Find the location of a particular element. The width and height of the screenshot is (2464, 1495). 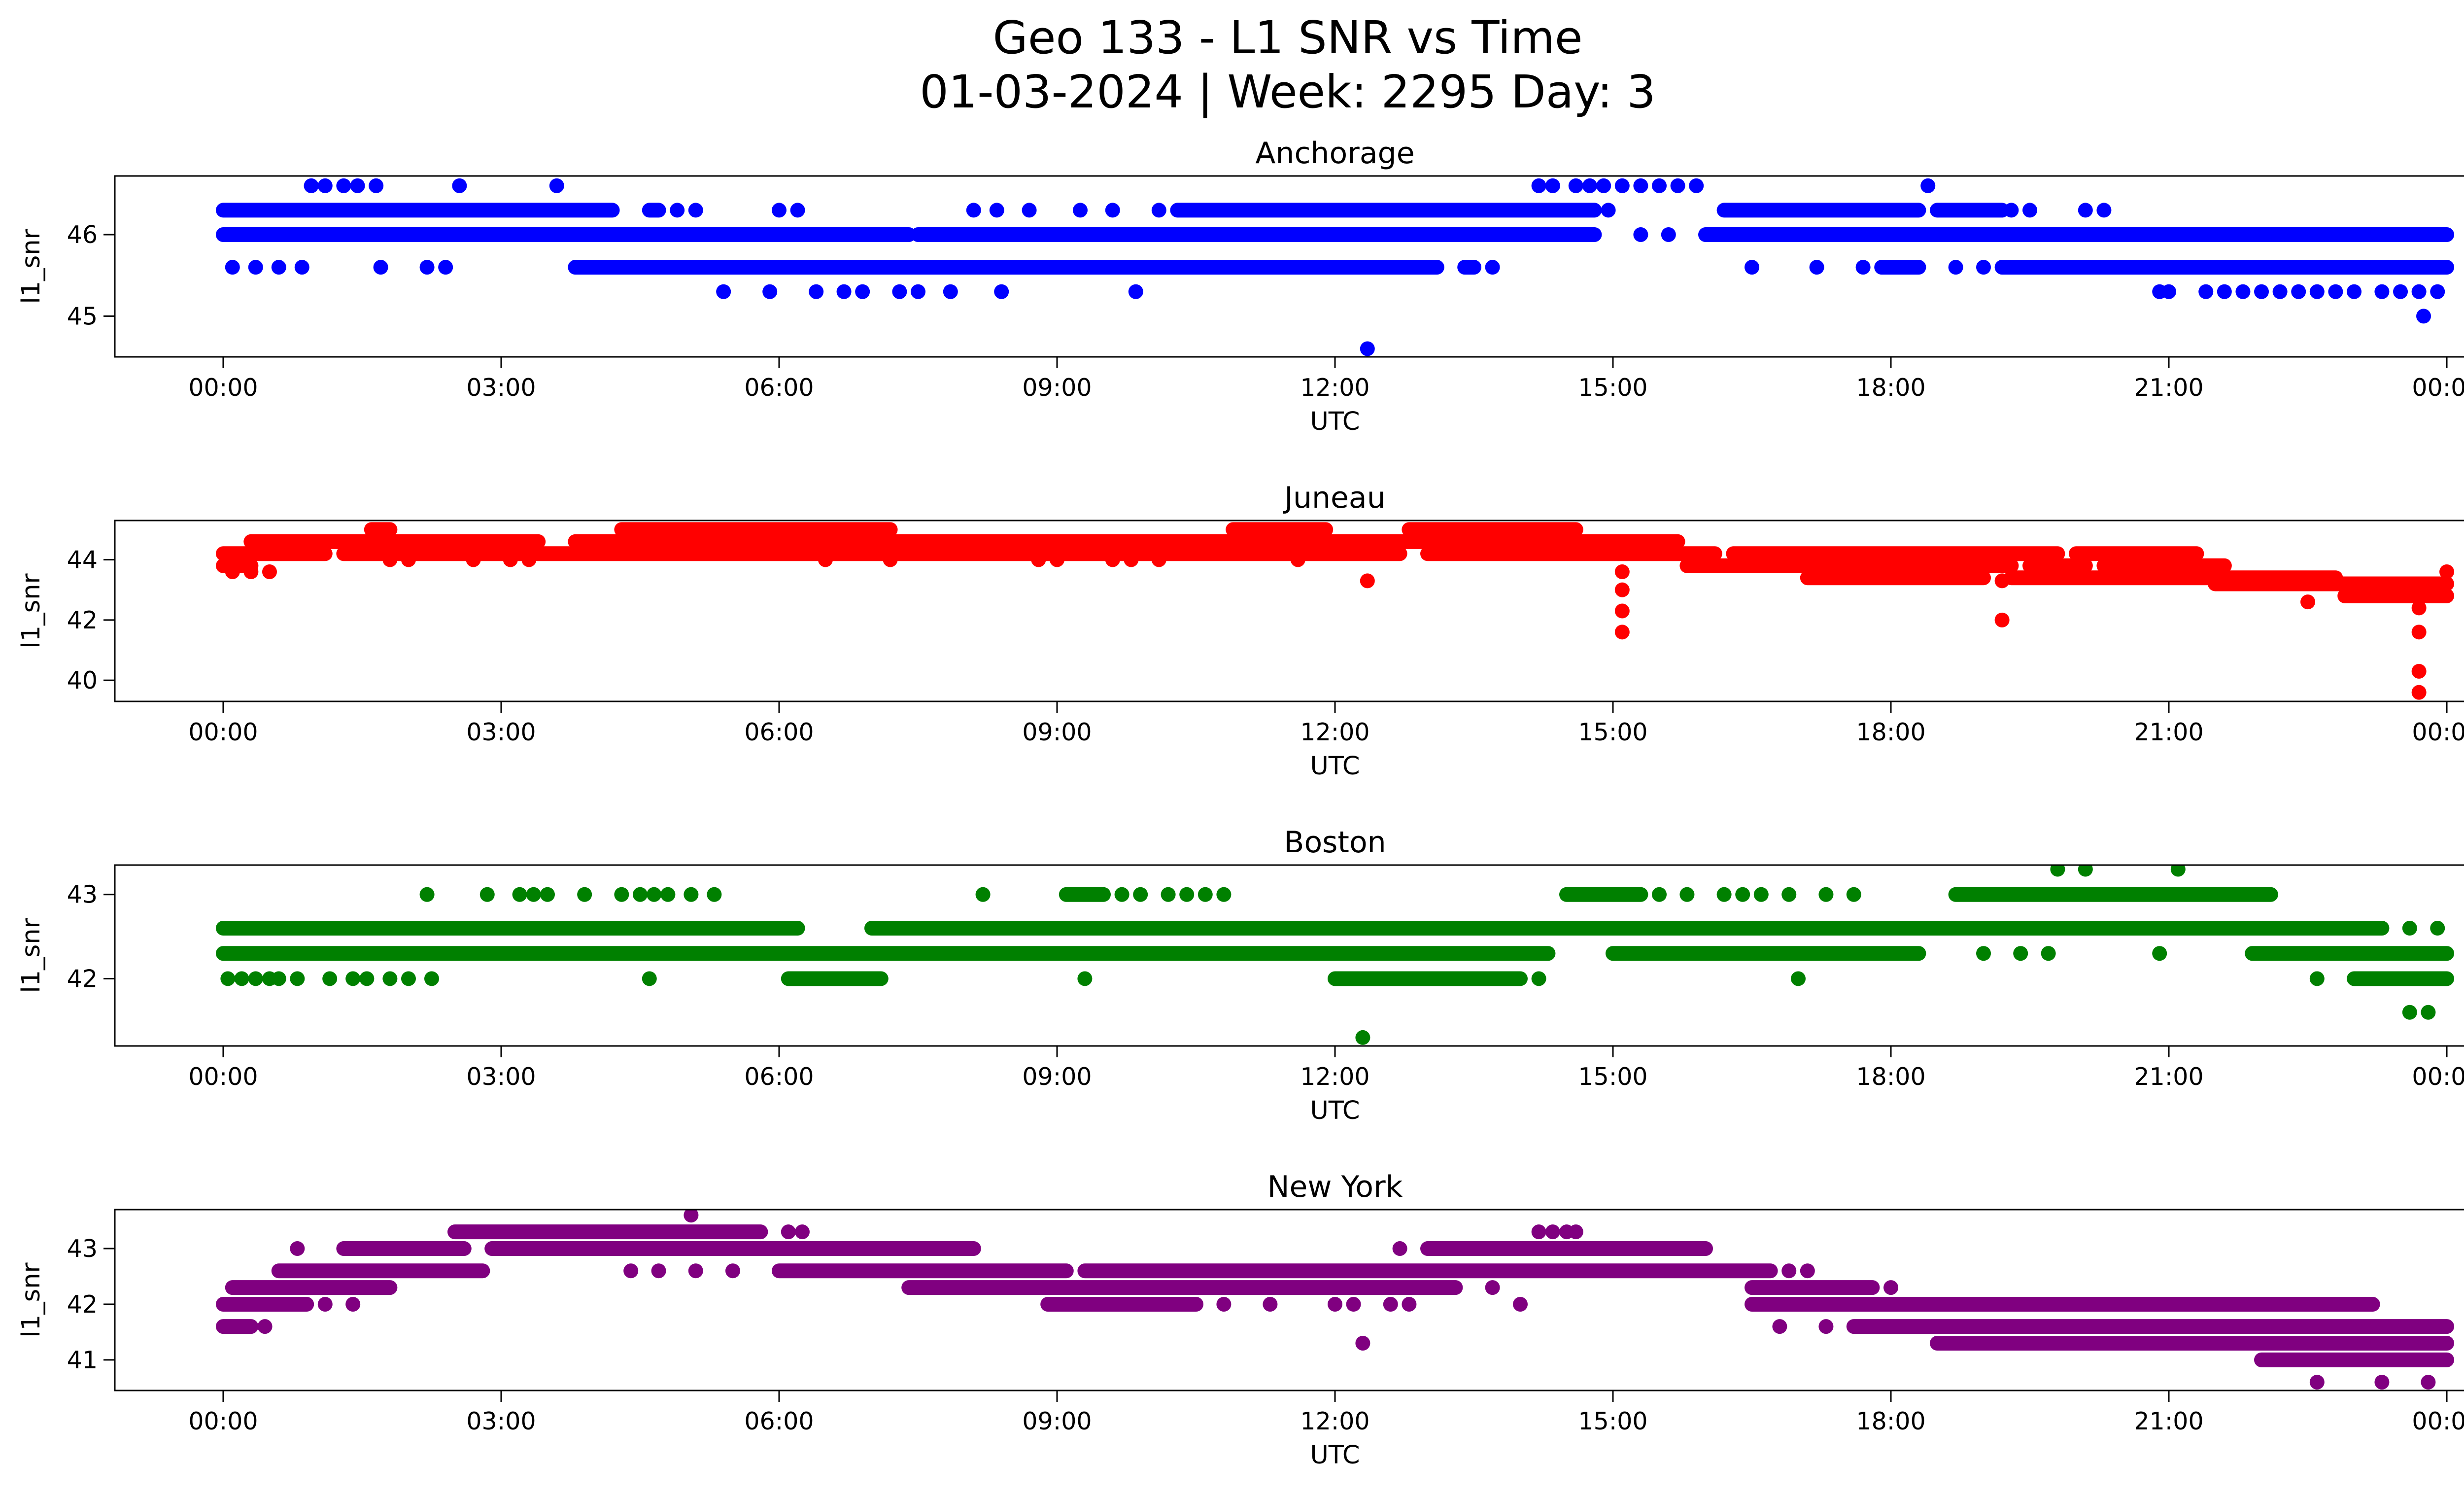

x-tick-label: 12:00 is located at coordinates (1334, 388).